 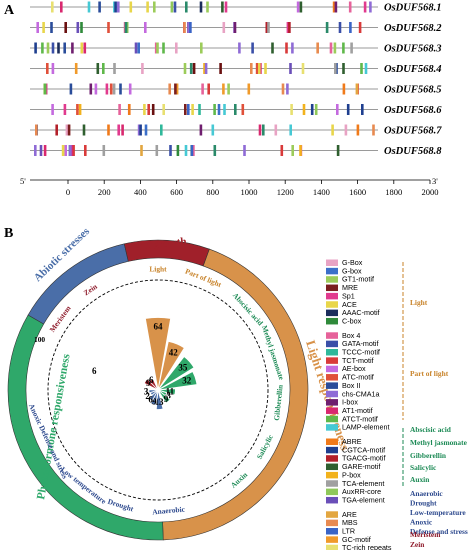 What do you see at coordinates (158, 269) in the screenshot?
I see `inner-category-label: Light` at bounding box center [158, 269].